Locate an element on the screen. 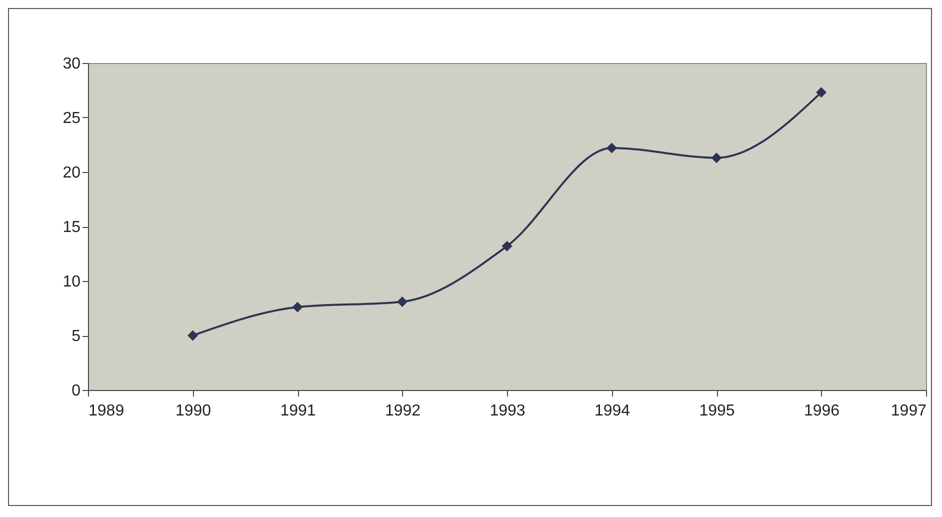 This screenshot has width=942, height=517. x-tick-label: 1989 is located at coordinates (106, 411).